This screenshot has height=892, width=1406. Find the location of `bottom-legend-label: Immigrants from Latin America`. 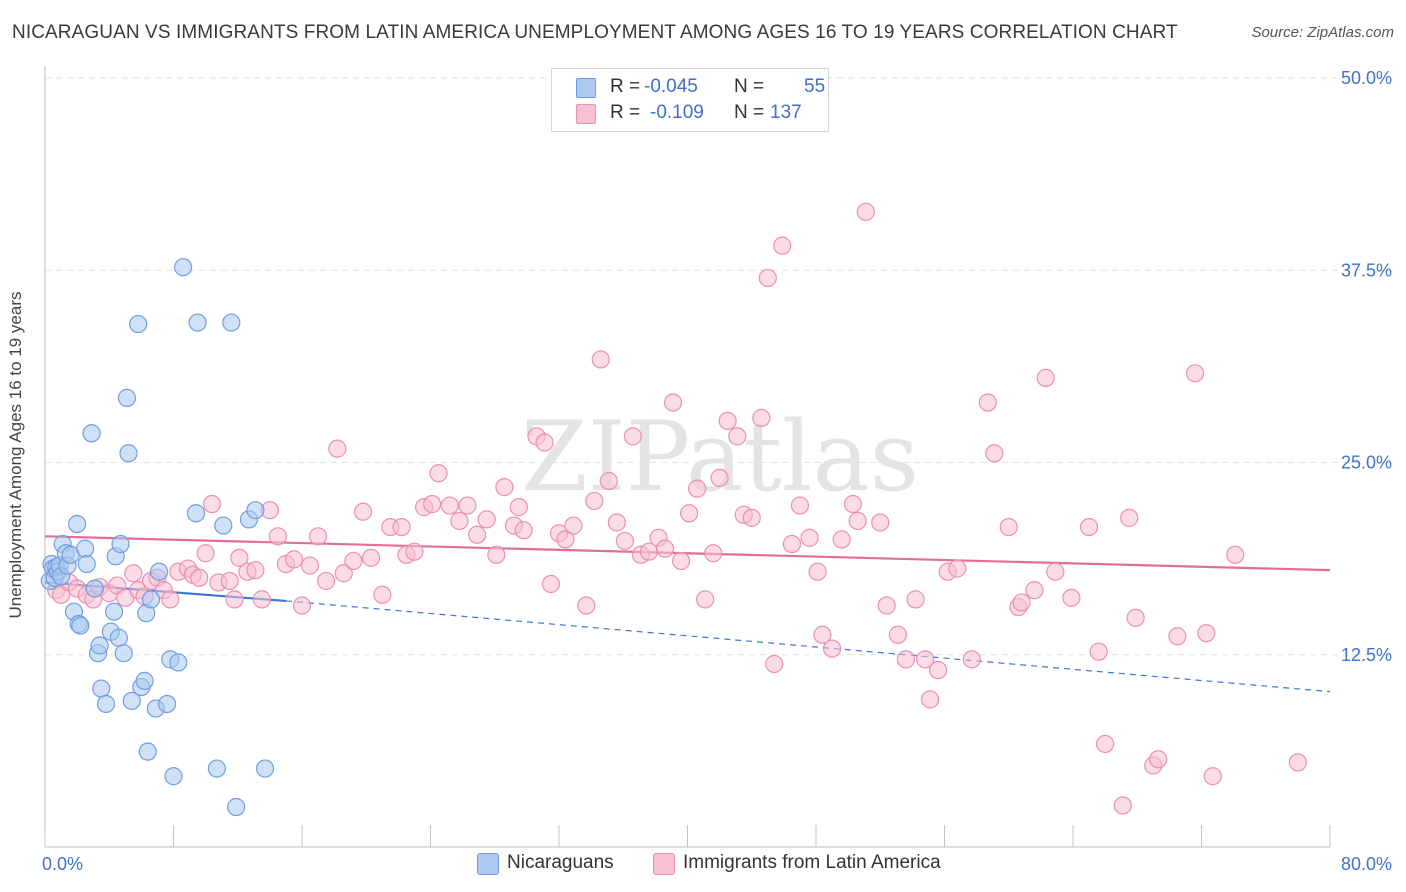

bottom-legend-label: Immigrants from Latin America is located at coordinates (812, 862).